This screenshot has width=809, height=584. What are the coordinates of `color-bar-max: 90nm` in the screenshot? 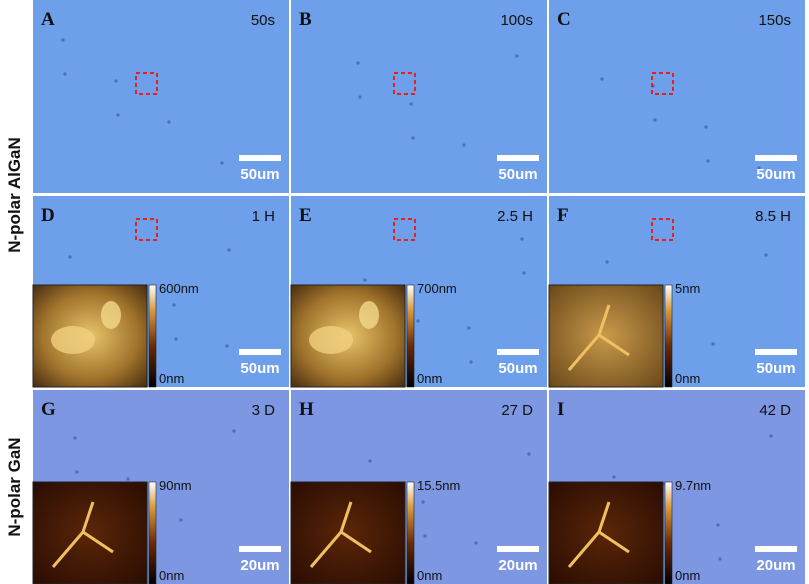 It's located at (175, 485).